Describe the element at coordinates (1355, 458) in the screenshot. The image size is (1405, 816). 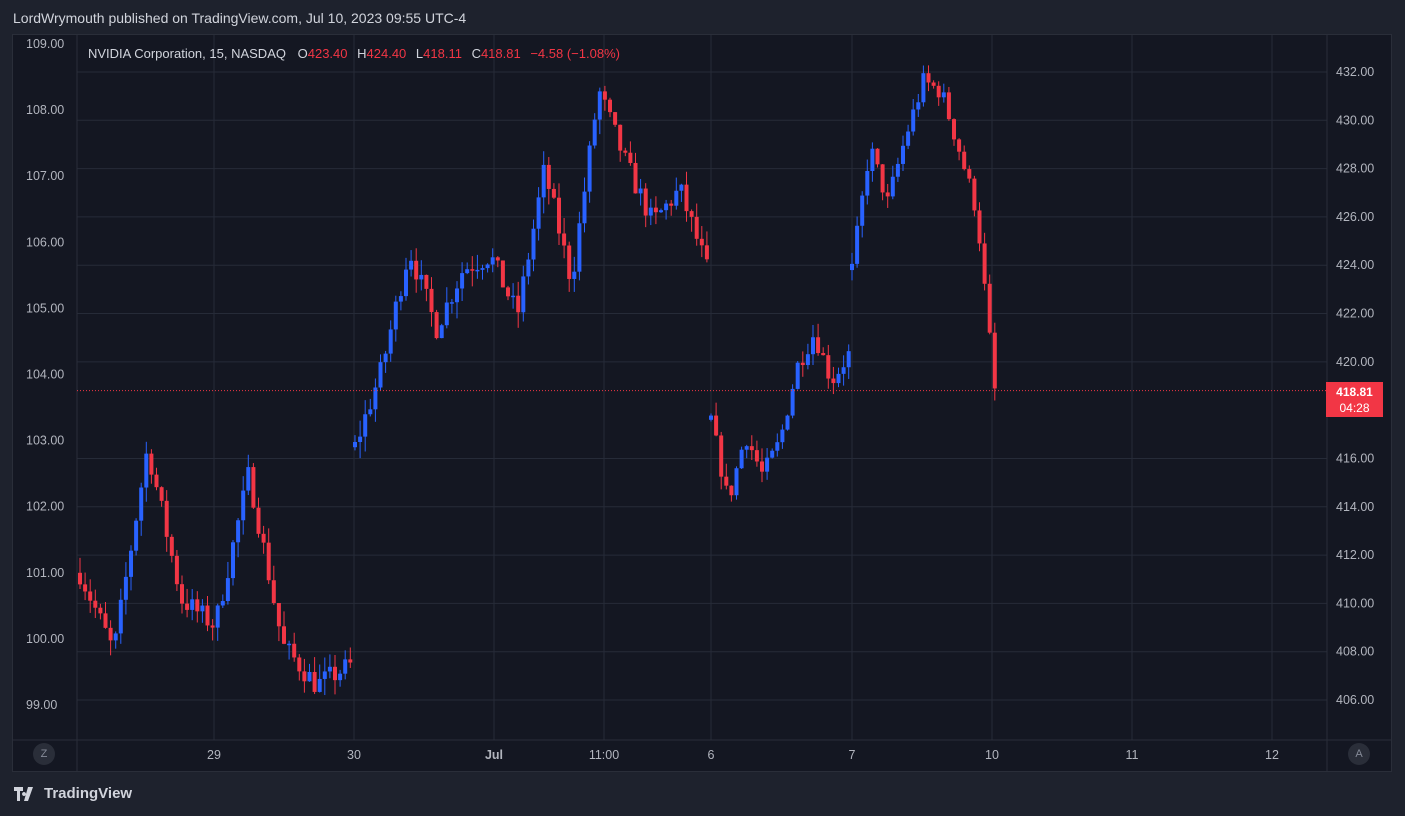
I see `right-axis-tick: 416.00` at that location.